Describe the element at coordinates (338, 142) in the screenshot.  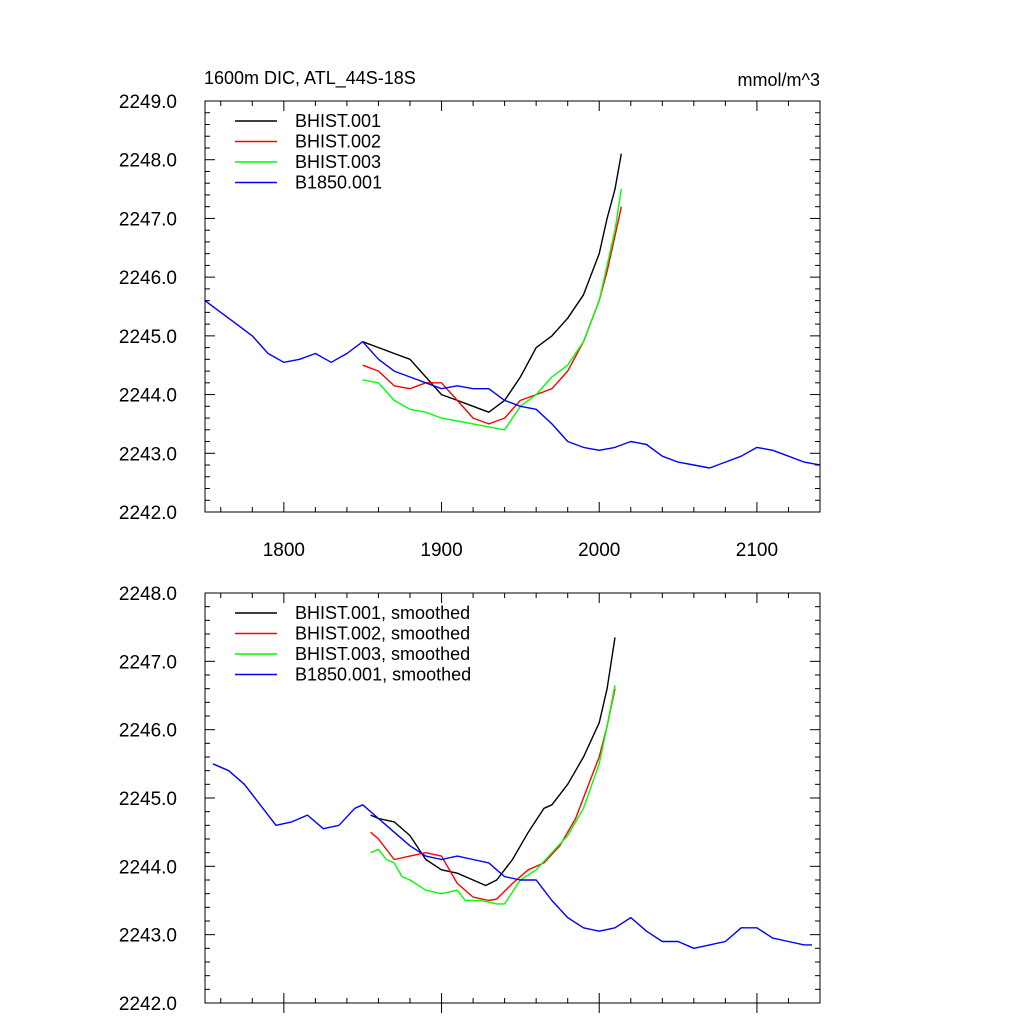
I see `legend-label: BHIST.002` at that location.